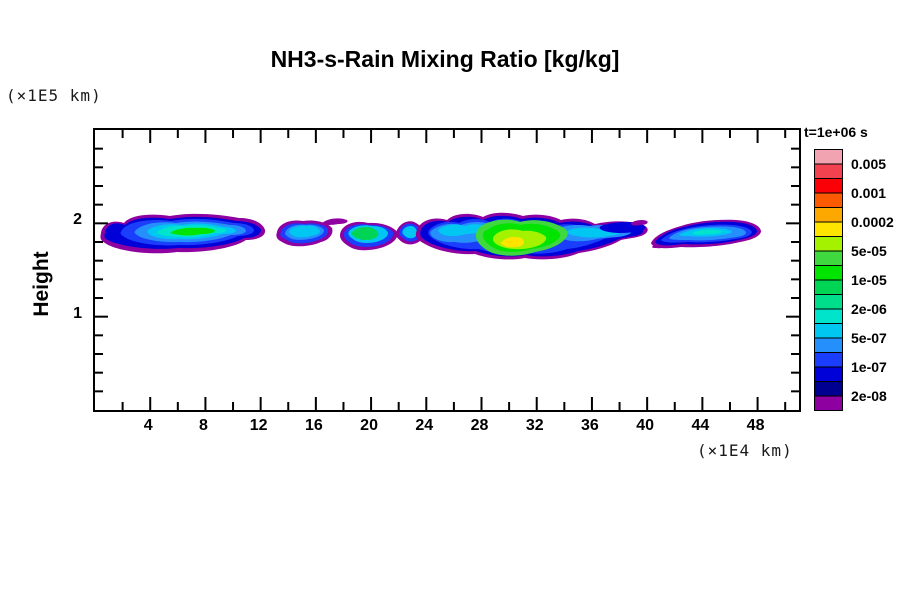 This screenshot has width=900, height=600. I want to click on legend-level-label: 0.005, so click(869, 163).